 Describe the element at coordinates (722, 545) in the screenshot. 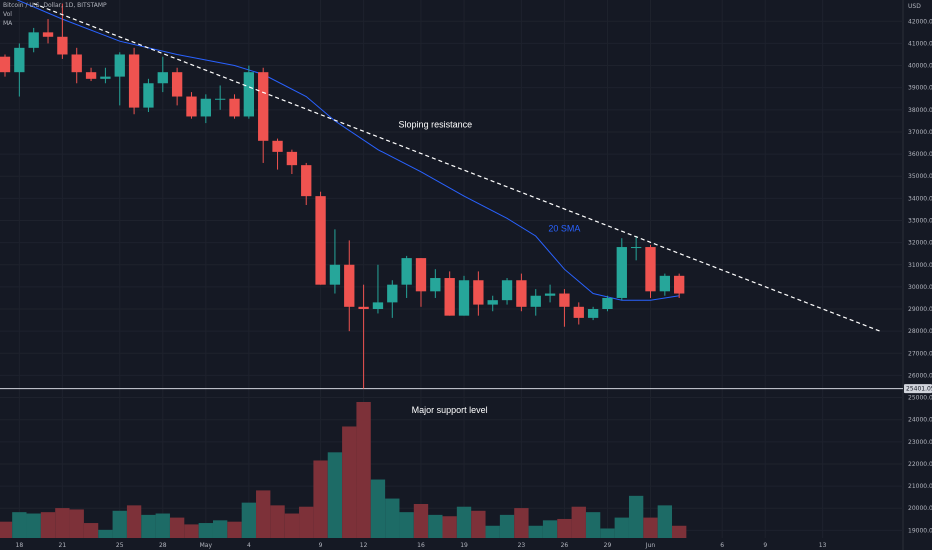

I see `x-tick-label: 6` at that location.